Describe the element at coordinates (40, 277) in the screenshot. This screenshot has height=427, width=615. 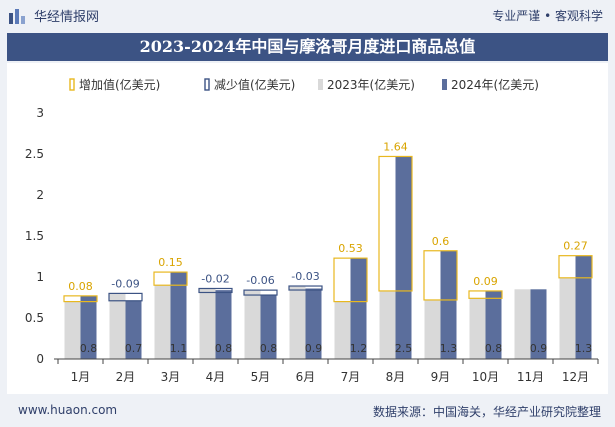
I see `y-tick-label: 1` at that location.